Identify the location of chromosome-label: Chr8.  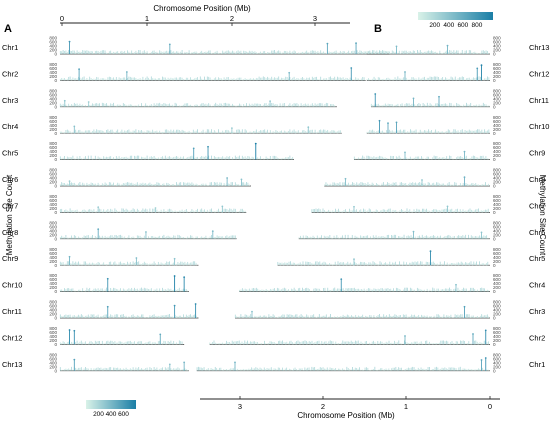
(537, 179).